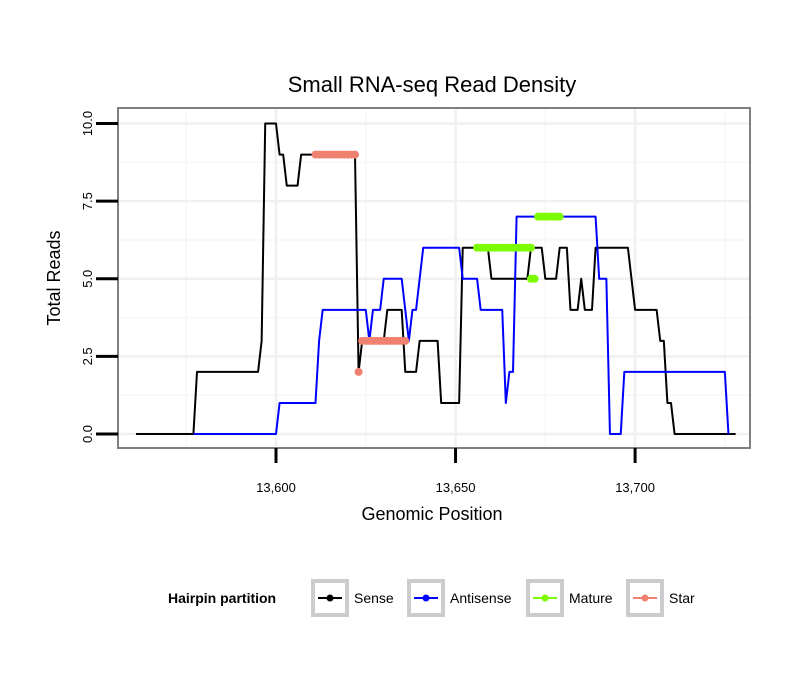 This screenshot has height=690, width=810. Describe the element at coordinates (481, 598) in the screenshot. I see `legend-label-antisense: Antisense` at that location.